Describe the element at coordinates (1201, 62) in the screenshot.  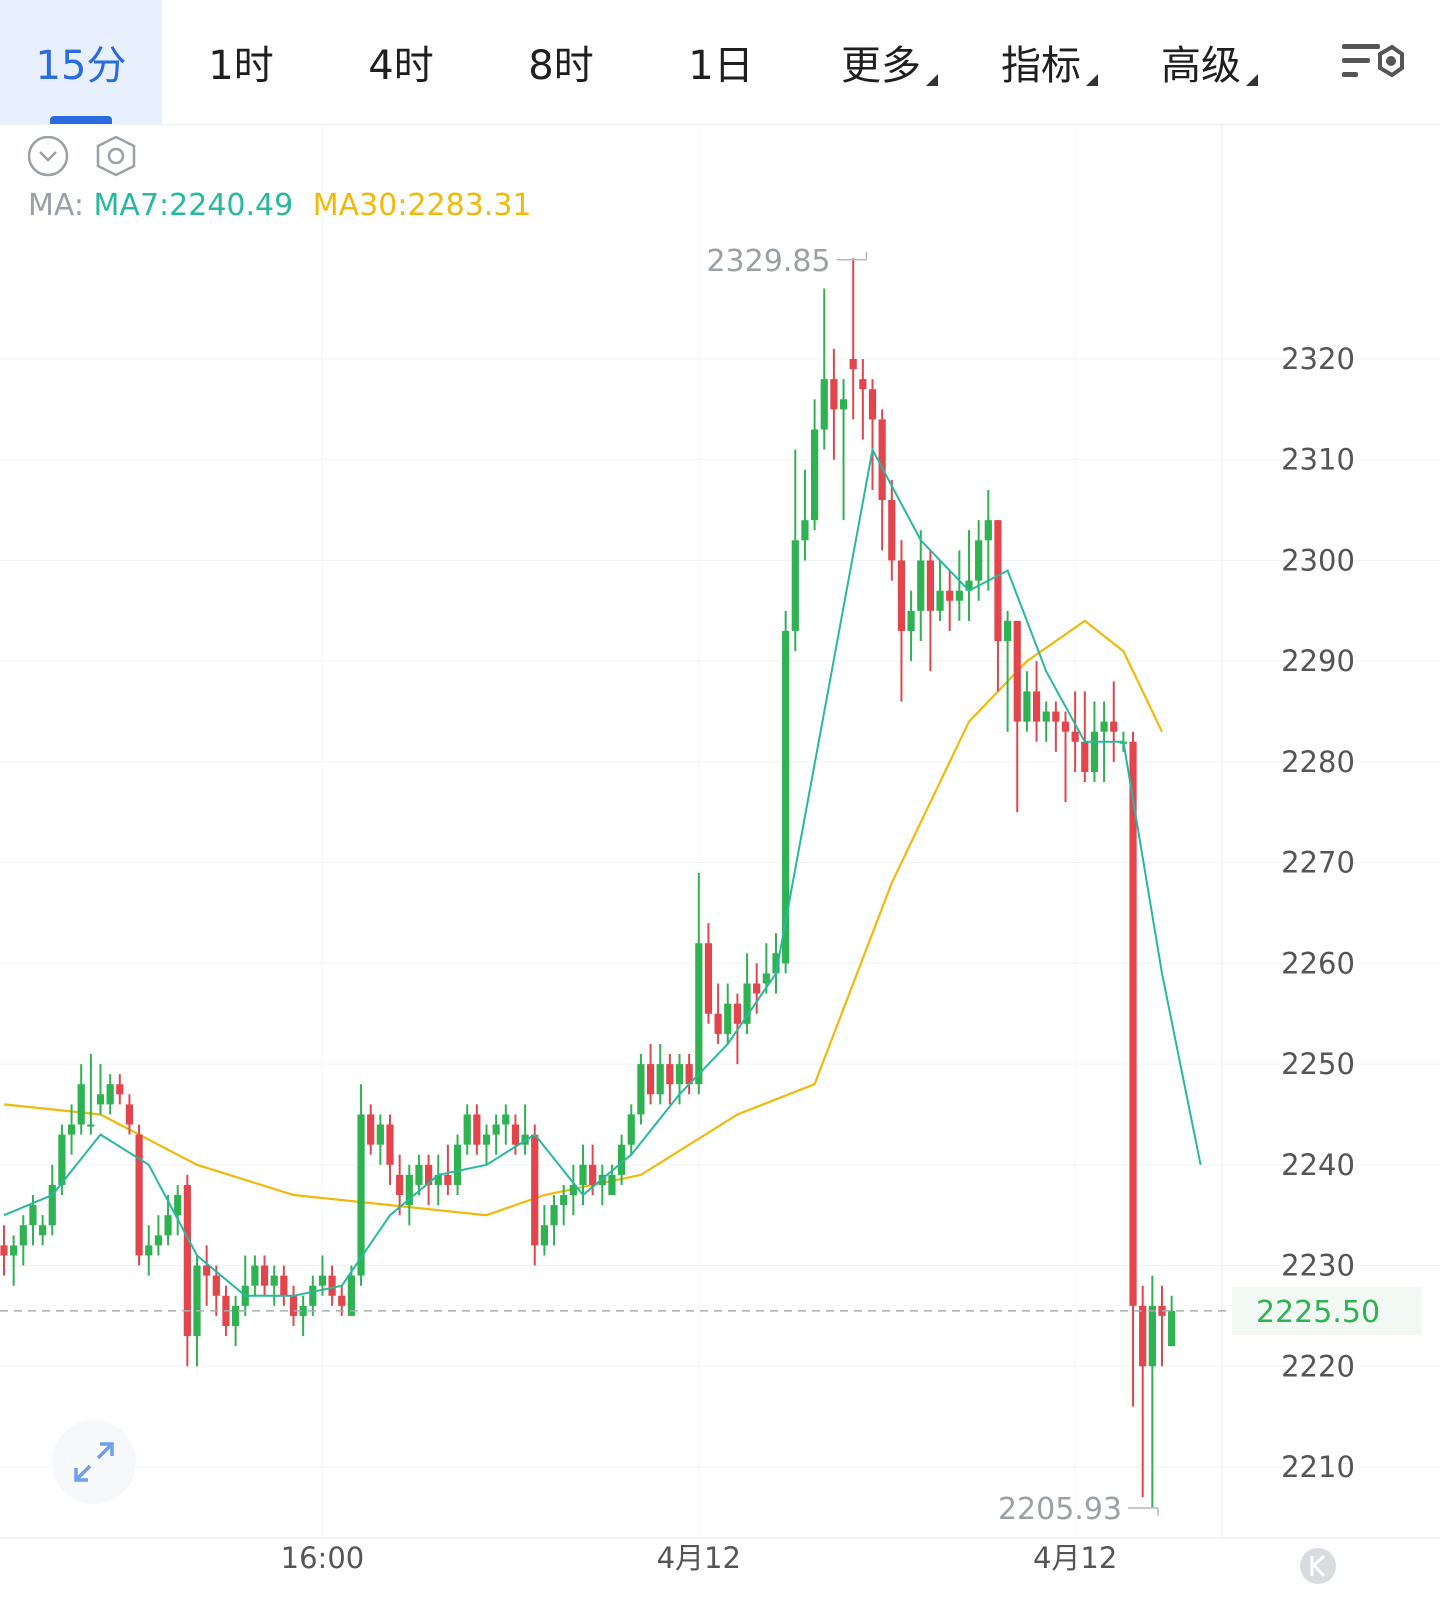
I see `tab-8: 高级` at that location.